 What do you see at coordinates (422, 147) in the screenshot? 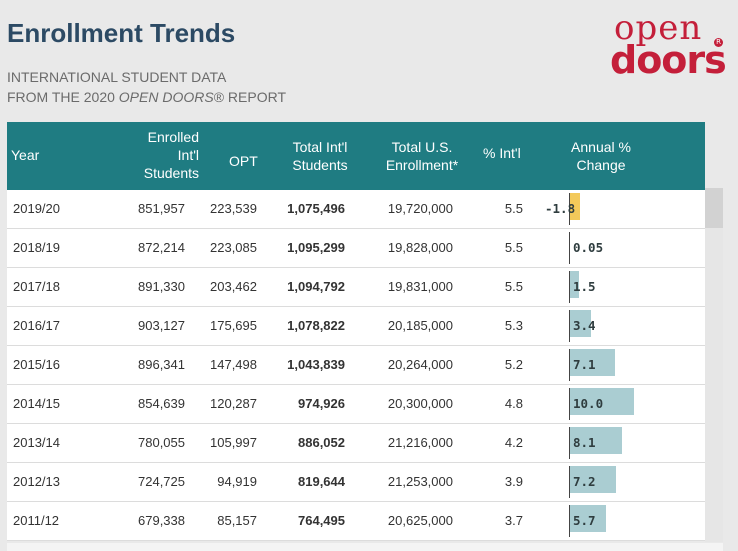
I see `header-us-line-1: Total U.S.` at bounding box center [422, 147].